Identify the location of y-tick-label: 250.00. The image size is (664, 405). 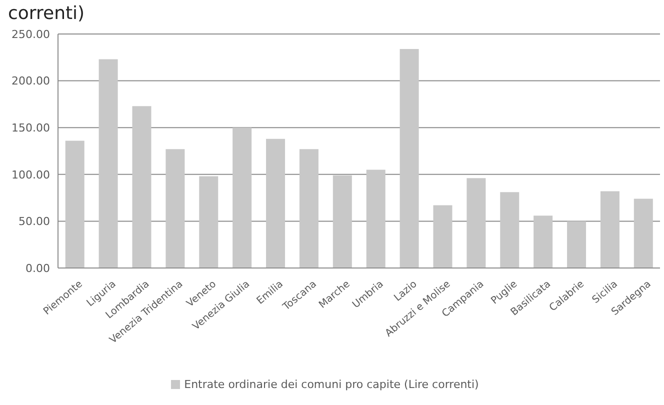
(31, 34).